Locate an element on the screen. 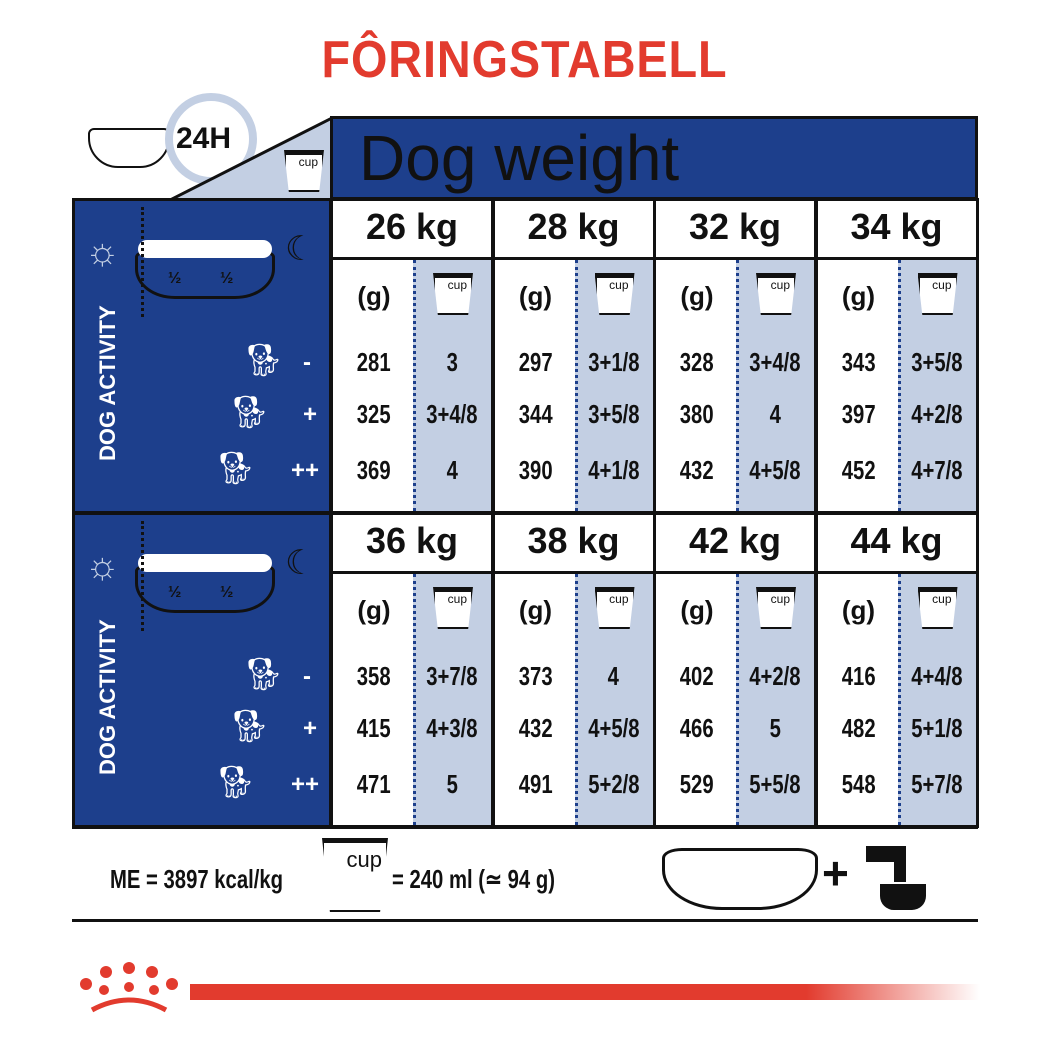 The image size is (1049, 1049). weight-column: 26 kg (g) cup 281 3 325 3+4/8 369 4 is located at coordinates (412, 356).